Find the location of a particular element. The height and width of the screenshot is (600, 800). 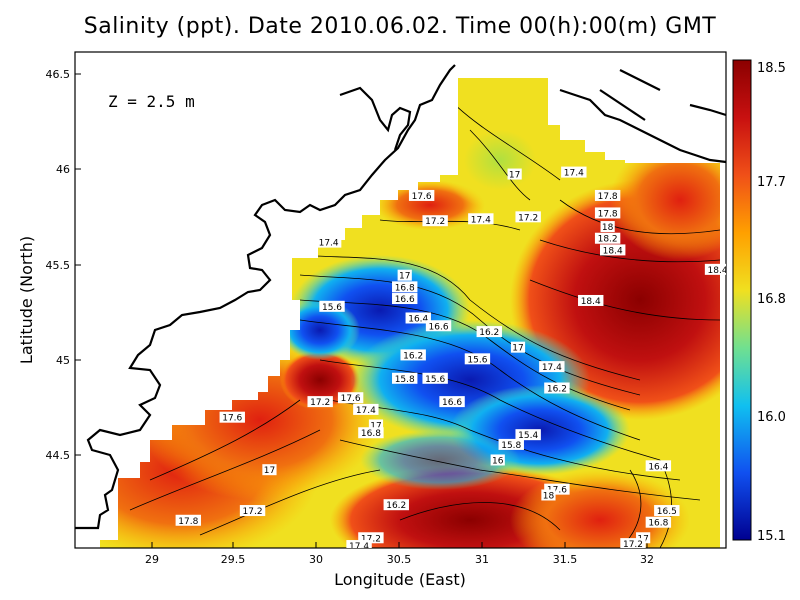

contour-label-text: 18.4 is located at coordinates (591, 302).